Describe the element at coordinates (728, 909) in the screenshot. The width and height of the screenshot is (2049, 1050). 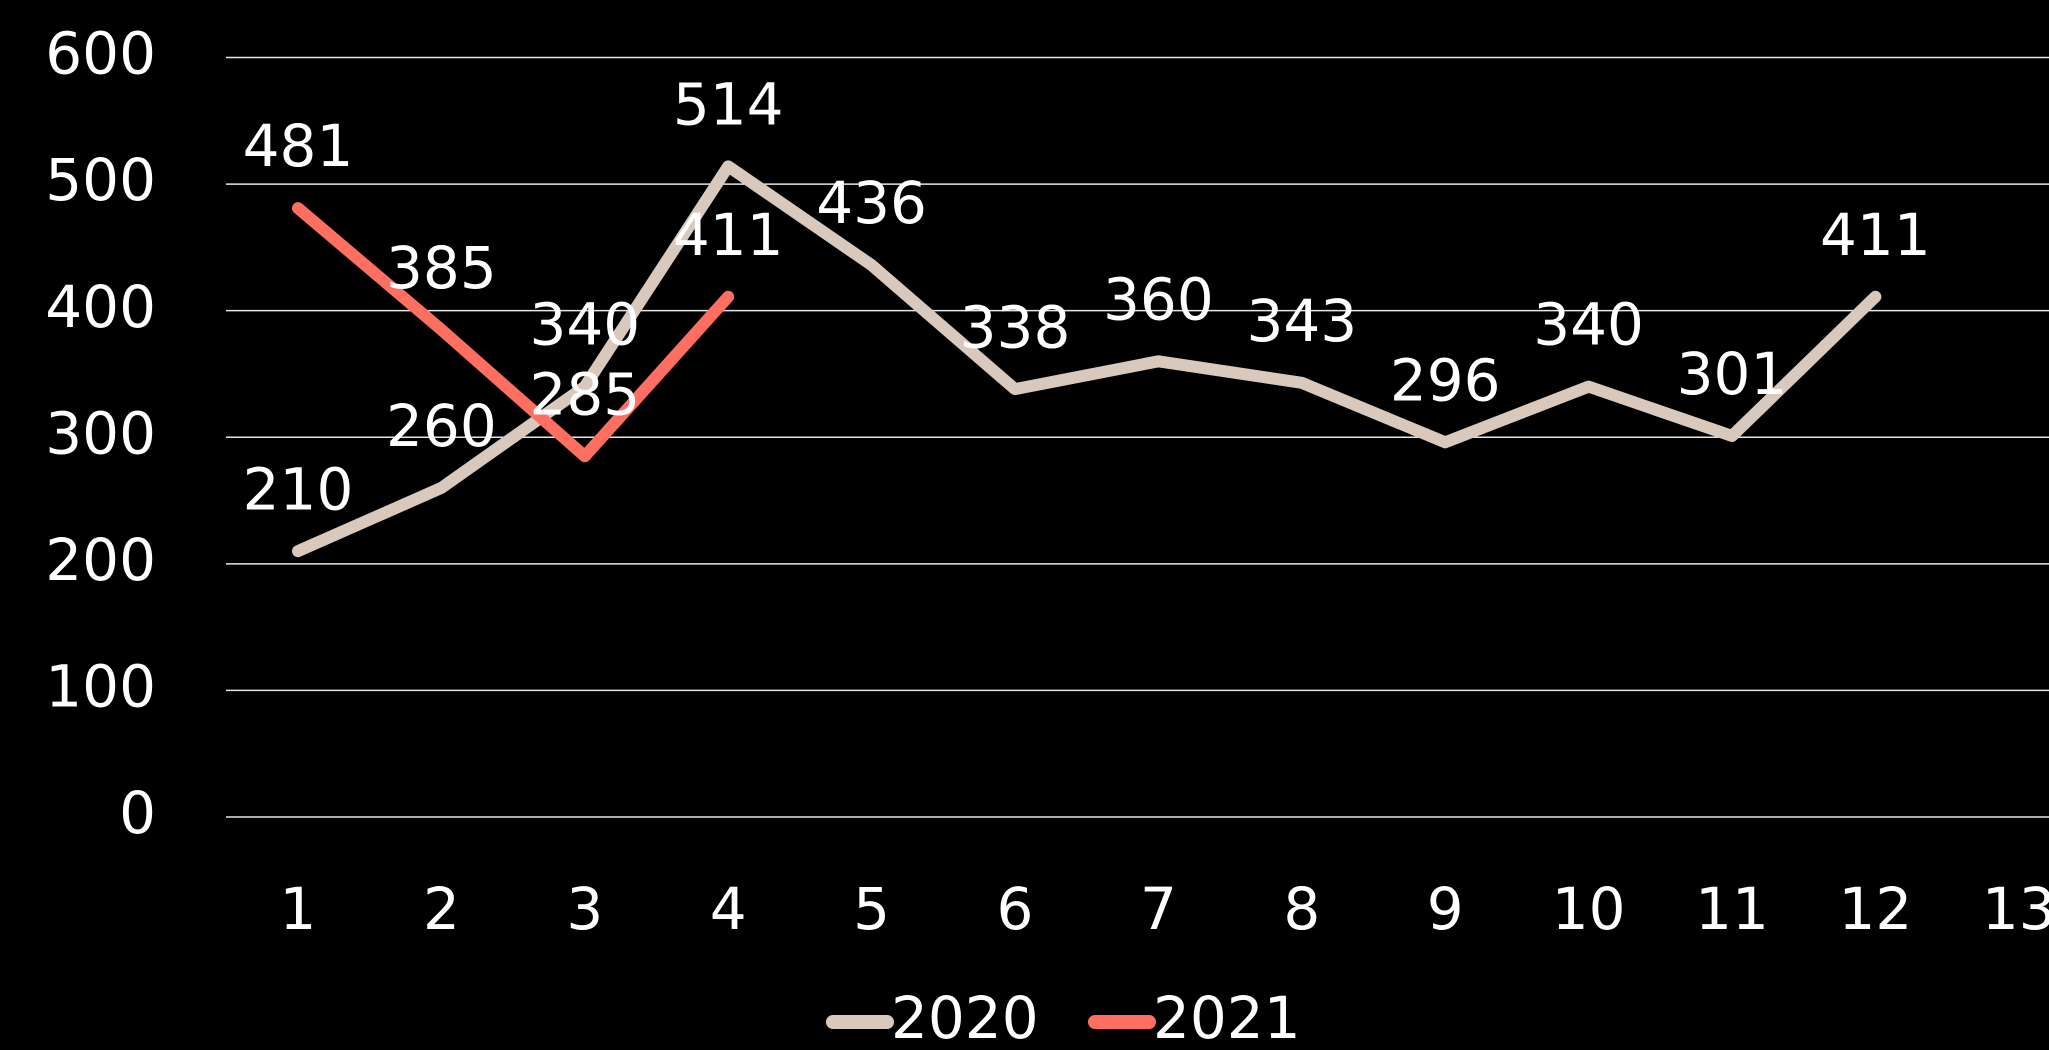
I see `x-tick-label: 4` at that location.